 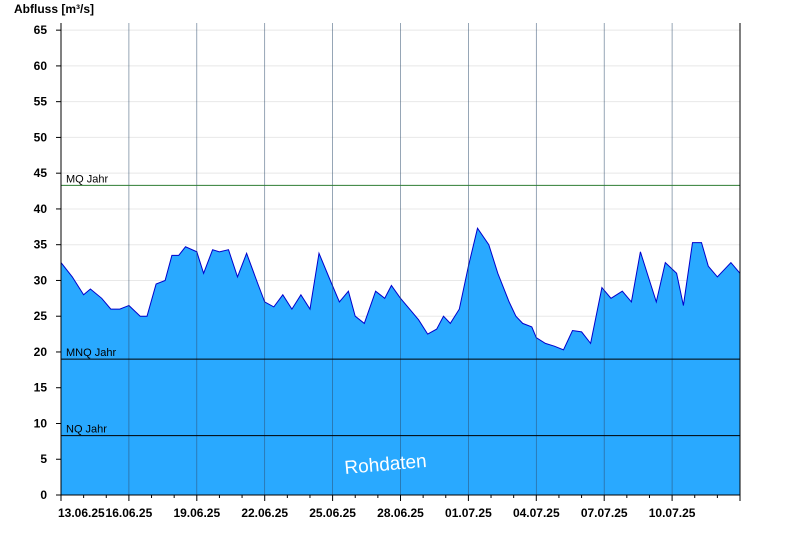 I want to click on y-tick-label: 25, so click(x=41, y=316).